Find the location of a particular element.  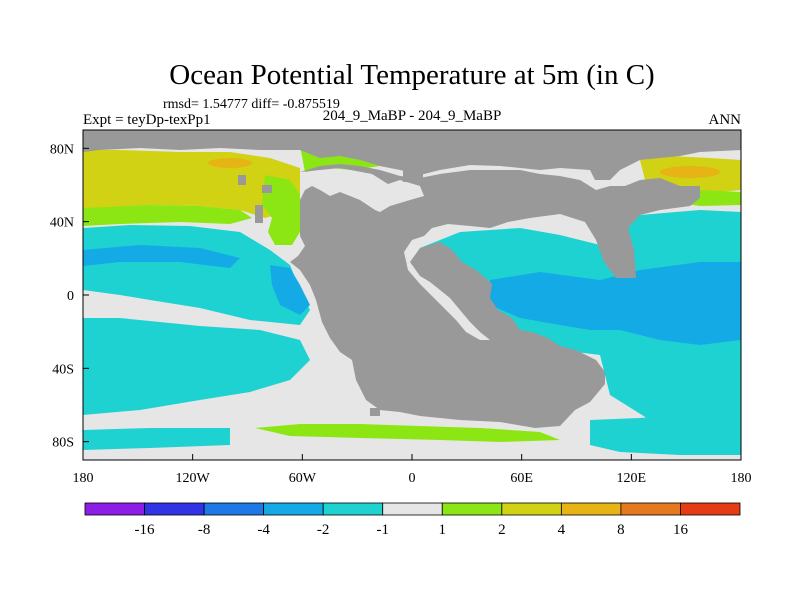

x-axis: 180 120W 60W 0 60E 120E 180 is located at coordinates (412, 470).